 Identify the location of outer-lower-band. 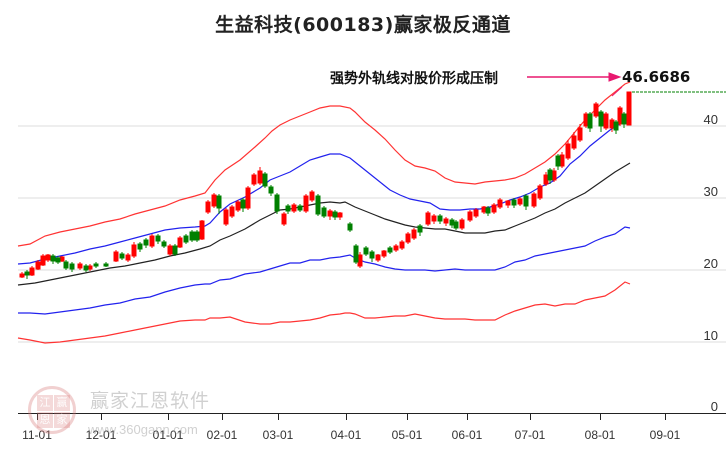
(324, 312).